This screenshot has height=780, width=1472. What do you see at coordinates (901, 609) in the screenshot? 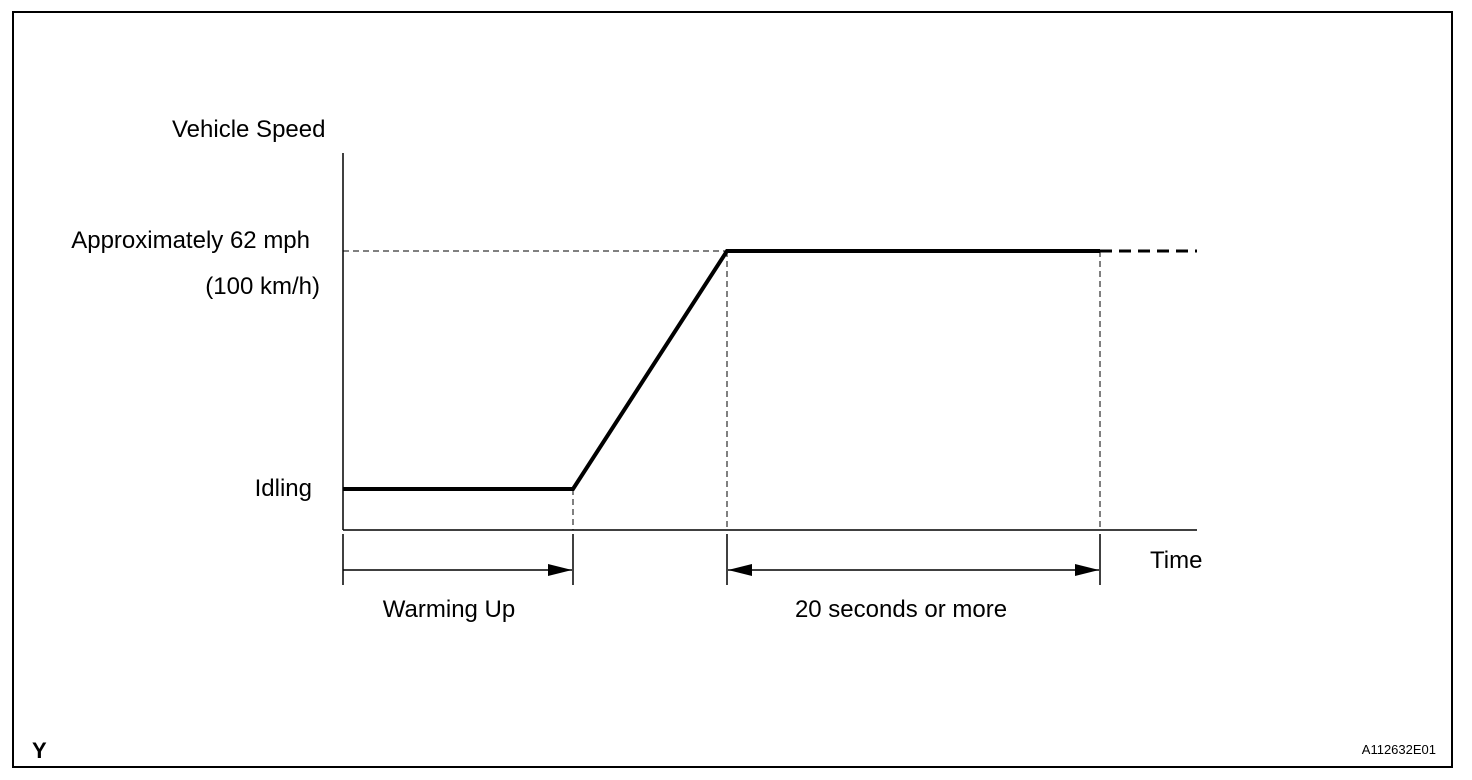
I see `hold-phase-label: 20 seconds or more` at bounding box center [901, 609].